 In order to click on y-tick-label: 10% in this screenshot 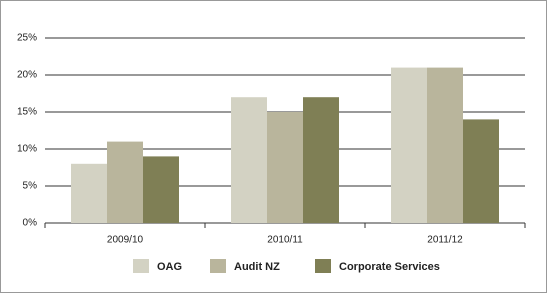, I will do `click(27, 149)`.